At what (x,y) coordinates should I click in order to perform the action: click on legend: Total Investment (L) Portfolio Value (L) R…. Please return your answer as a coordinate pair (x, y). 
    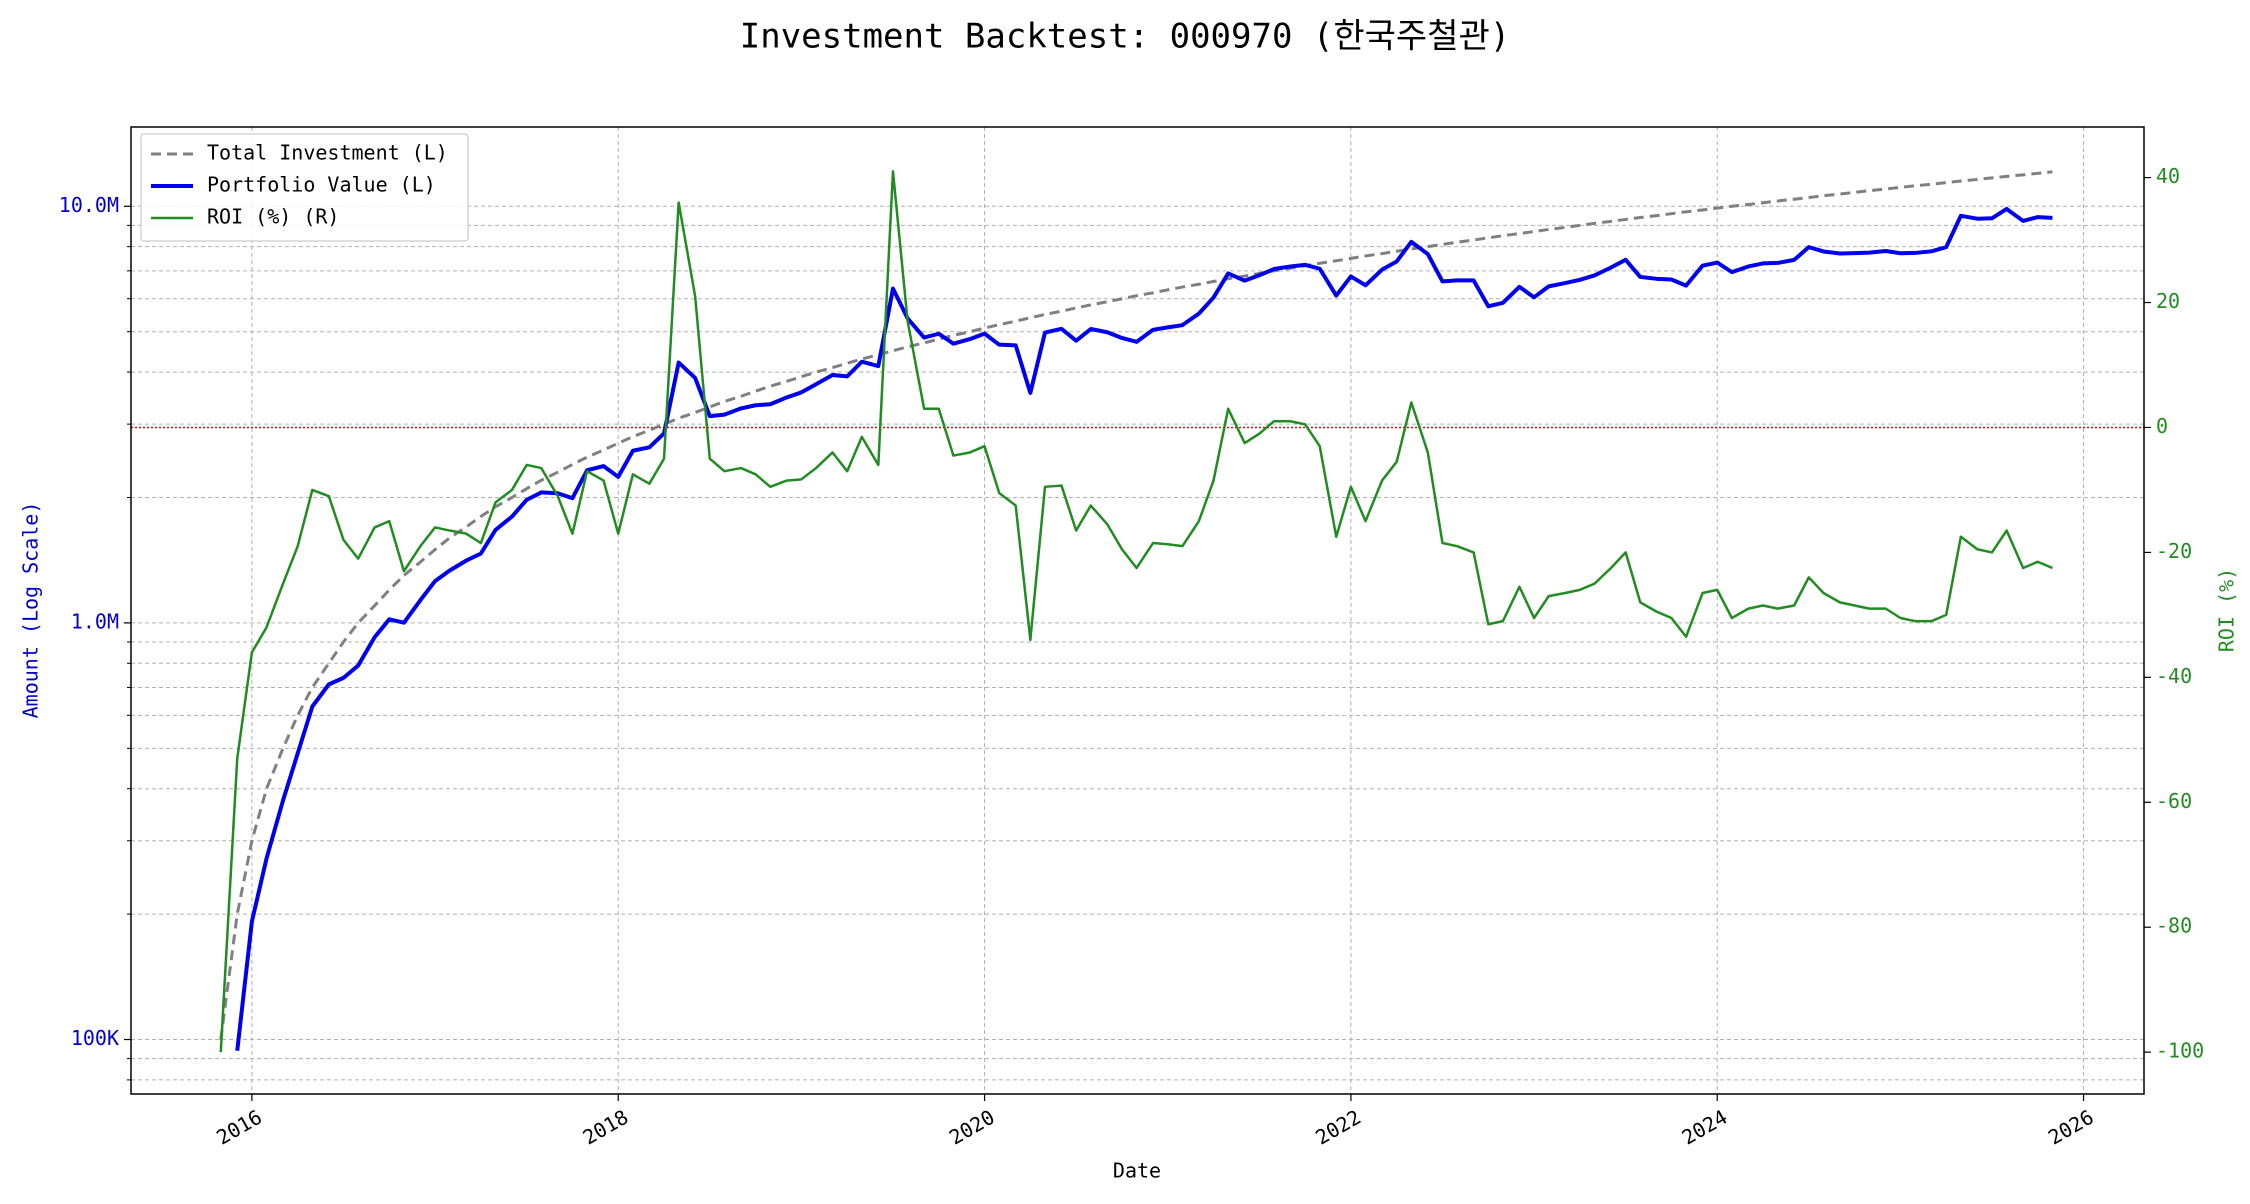
    Looking at the image, I should click on (304, 187).